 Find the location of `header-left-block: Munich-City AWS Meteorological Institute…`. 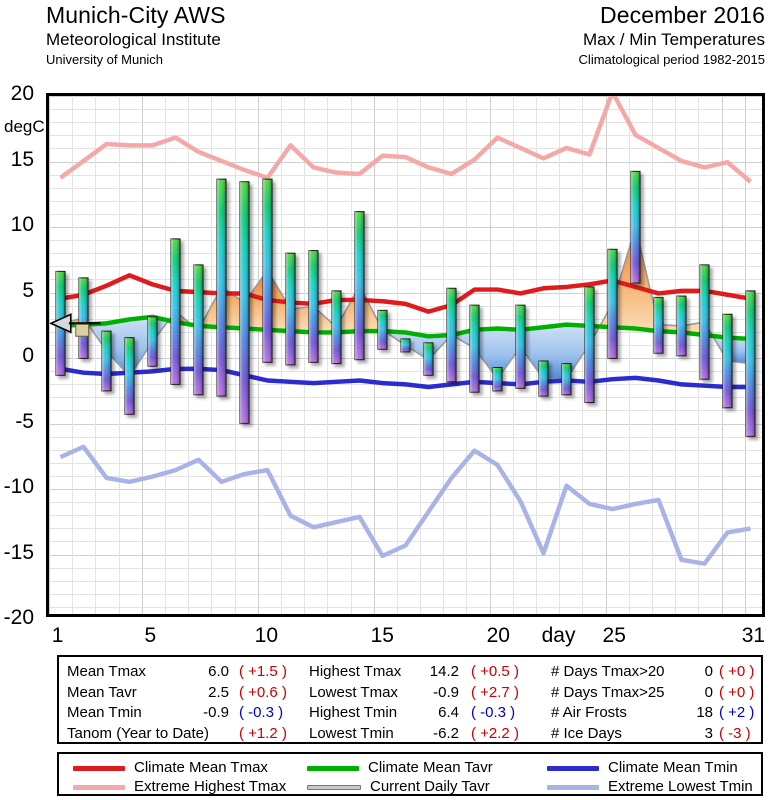

header-left-block: Munich-City AWS Meteorological Institute… is located at coordinates (136, 35).